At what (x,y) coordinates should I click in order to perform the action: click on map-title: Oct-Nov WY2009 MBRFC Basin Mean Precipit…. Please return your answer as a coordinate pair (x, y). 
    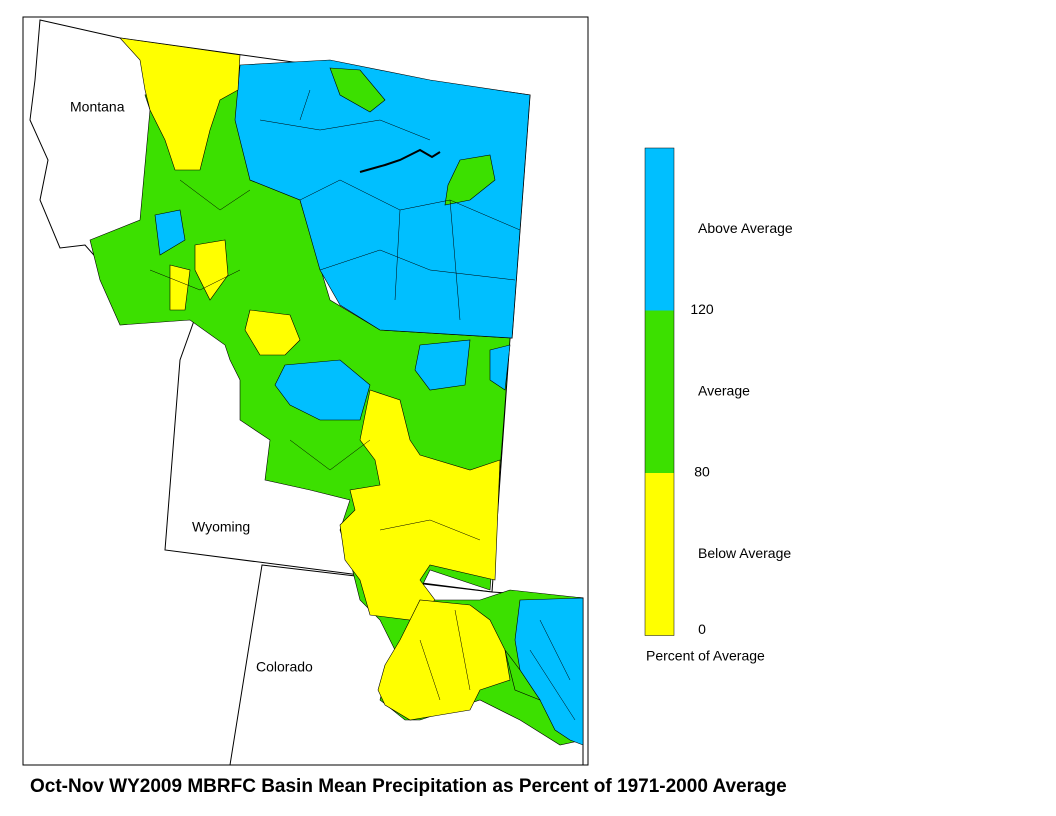
    Looking at the image, I should click on (408, 786).